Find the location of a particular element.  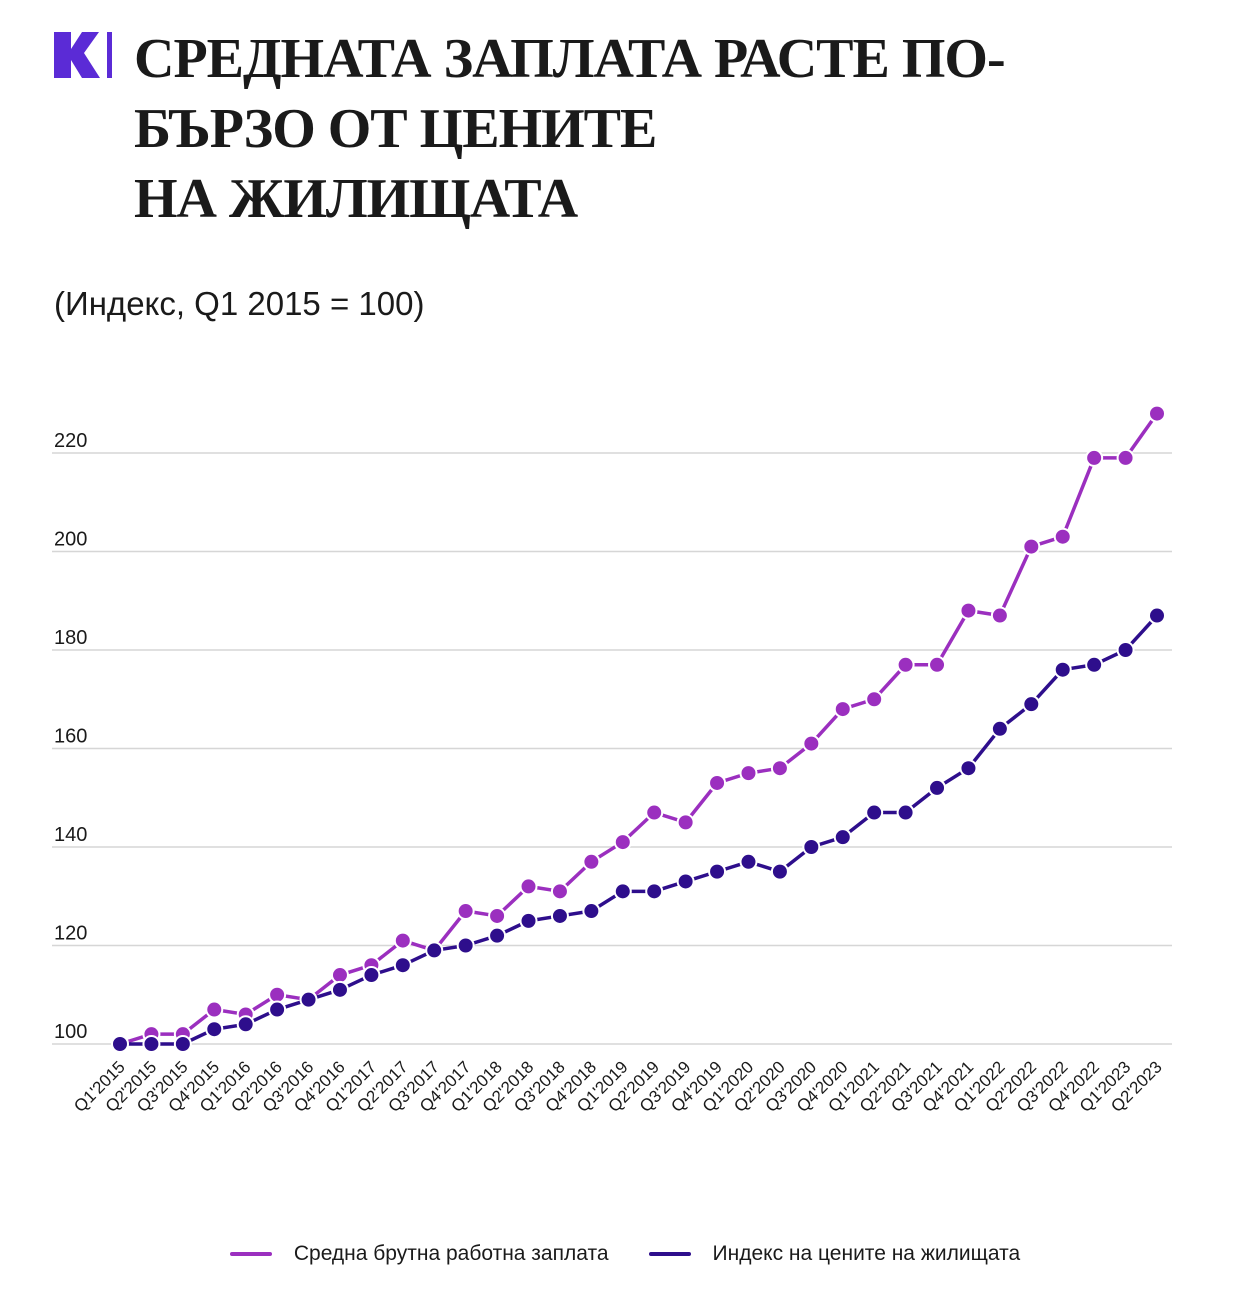

title-line-1: СРЕДНАТА ЗАПЛАТА РАСТЕ ПО- is located at coordinates (570, 59).